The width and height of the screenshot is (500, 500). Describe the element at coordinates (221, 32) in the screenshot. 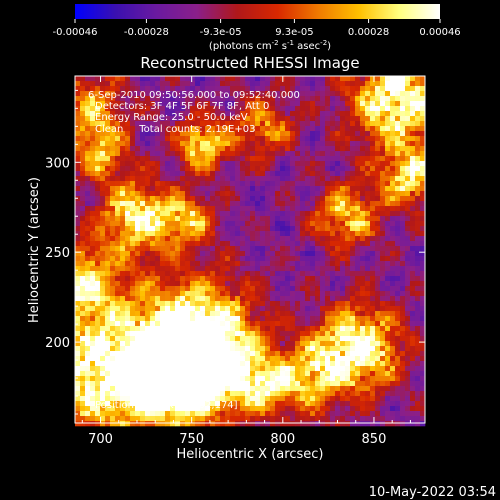

I see `colorbar-tick-label: -9.3e-05` at that location.